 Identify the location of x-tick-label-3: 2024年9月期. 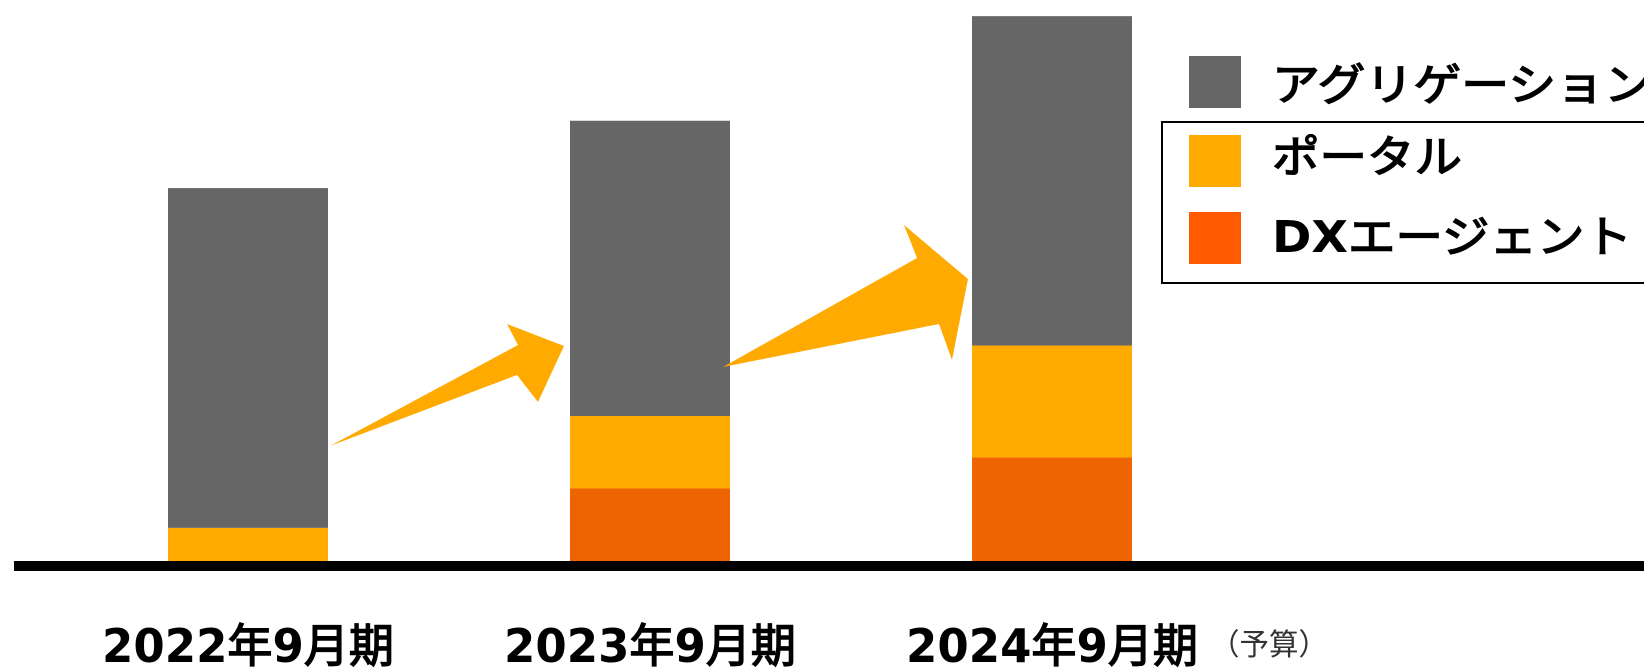
(1052, 644).